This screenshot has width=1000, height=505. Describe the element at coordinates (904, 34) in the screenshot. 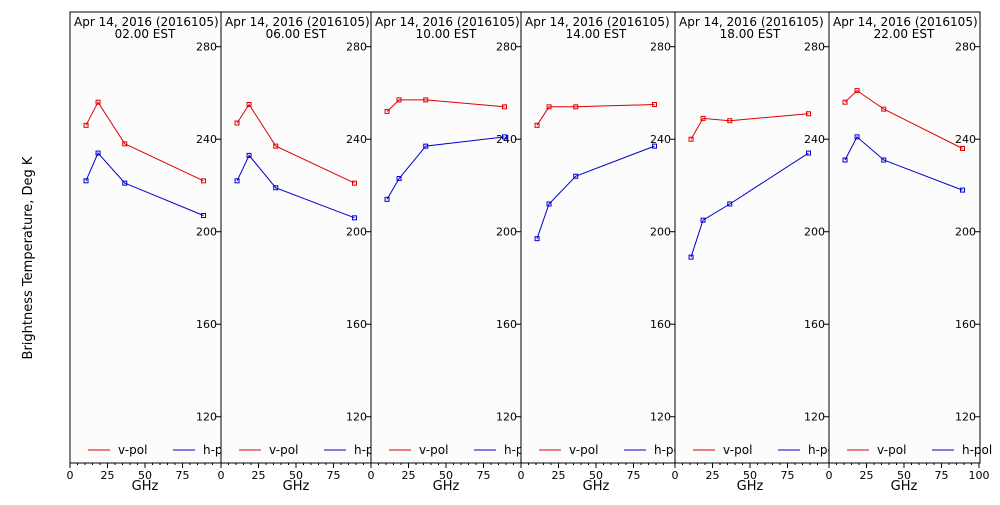

I see `panel-subtitle: 22.00 EST` at that location.